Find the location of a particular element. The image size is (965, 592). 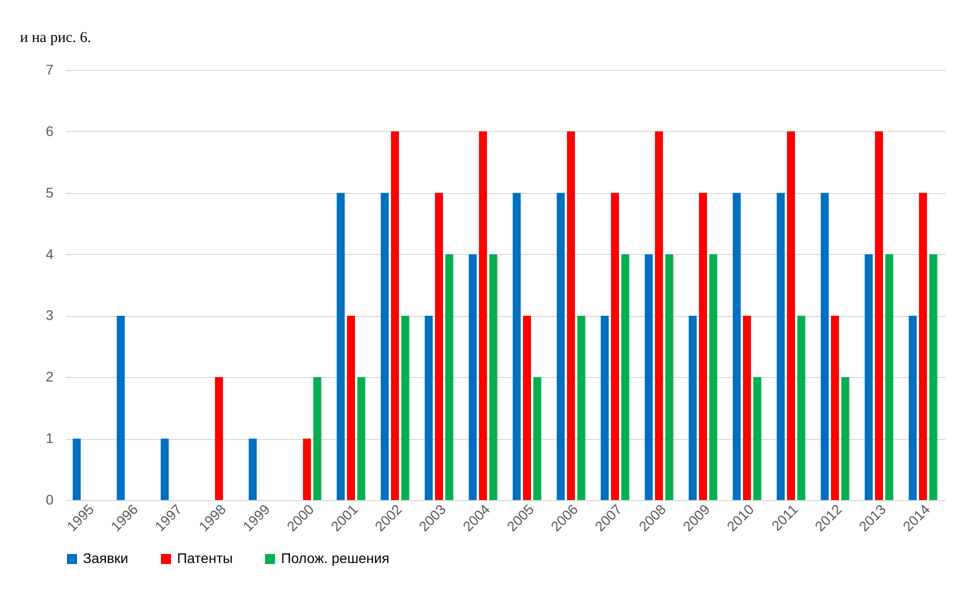

legend-label: Полож. решения is located at coordinates (335, 558).